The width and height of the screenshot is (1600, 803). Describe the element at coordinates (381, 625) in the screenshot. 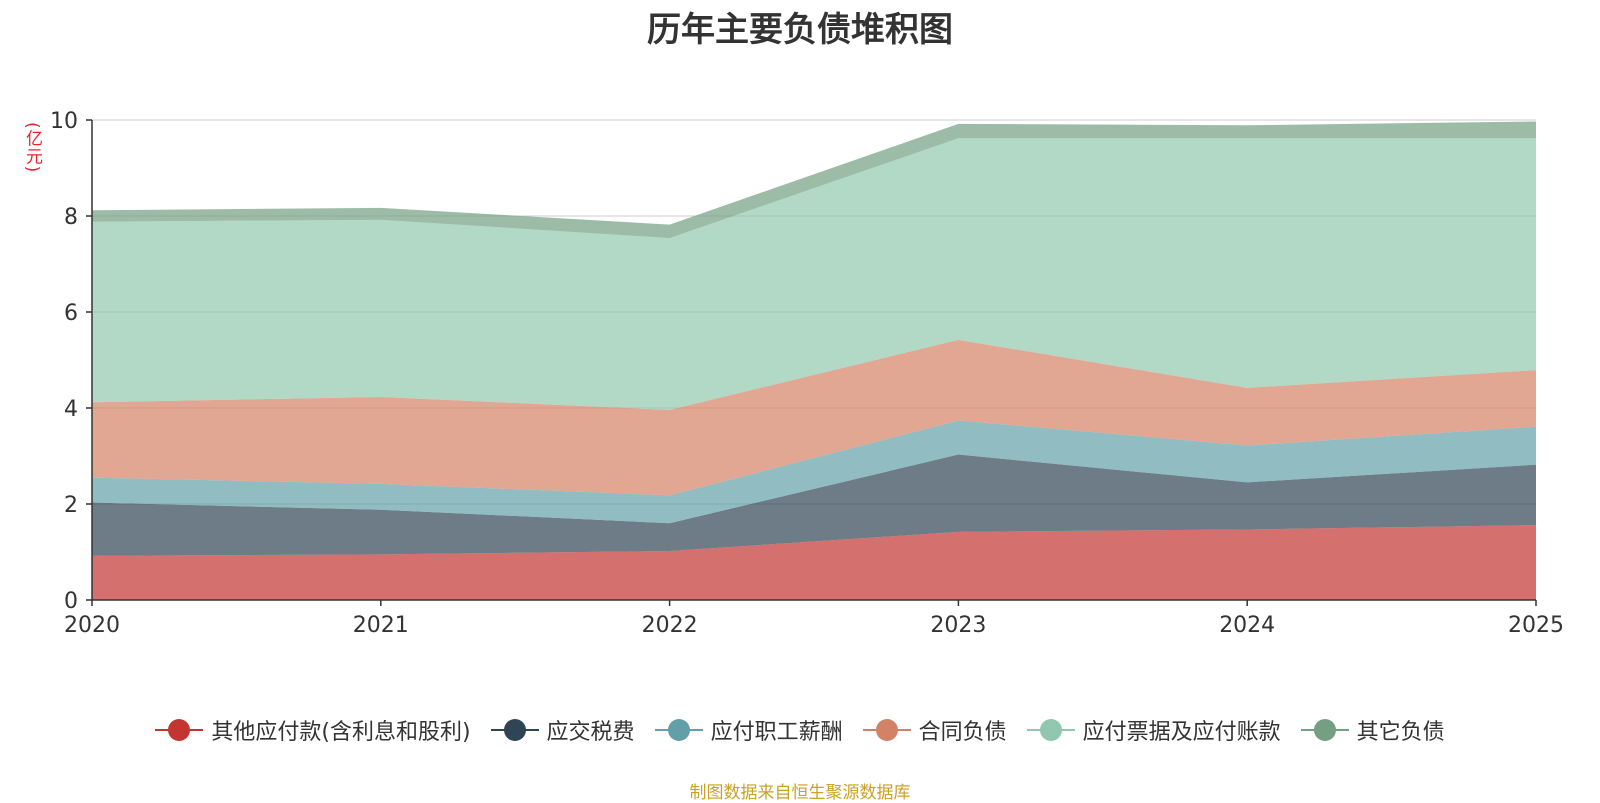

I see `x-tick-label: 2021` at that location.